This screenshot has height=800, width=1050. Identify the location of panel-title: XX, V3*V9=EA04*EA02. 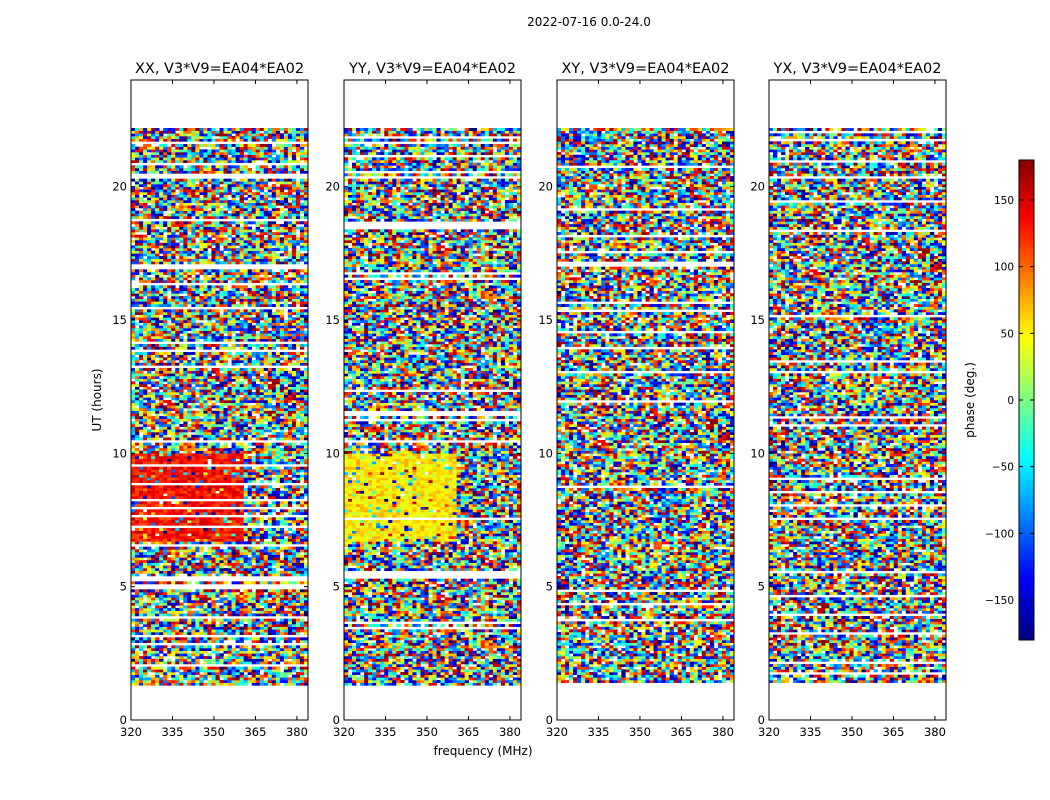
(219, 69).